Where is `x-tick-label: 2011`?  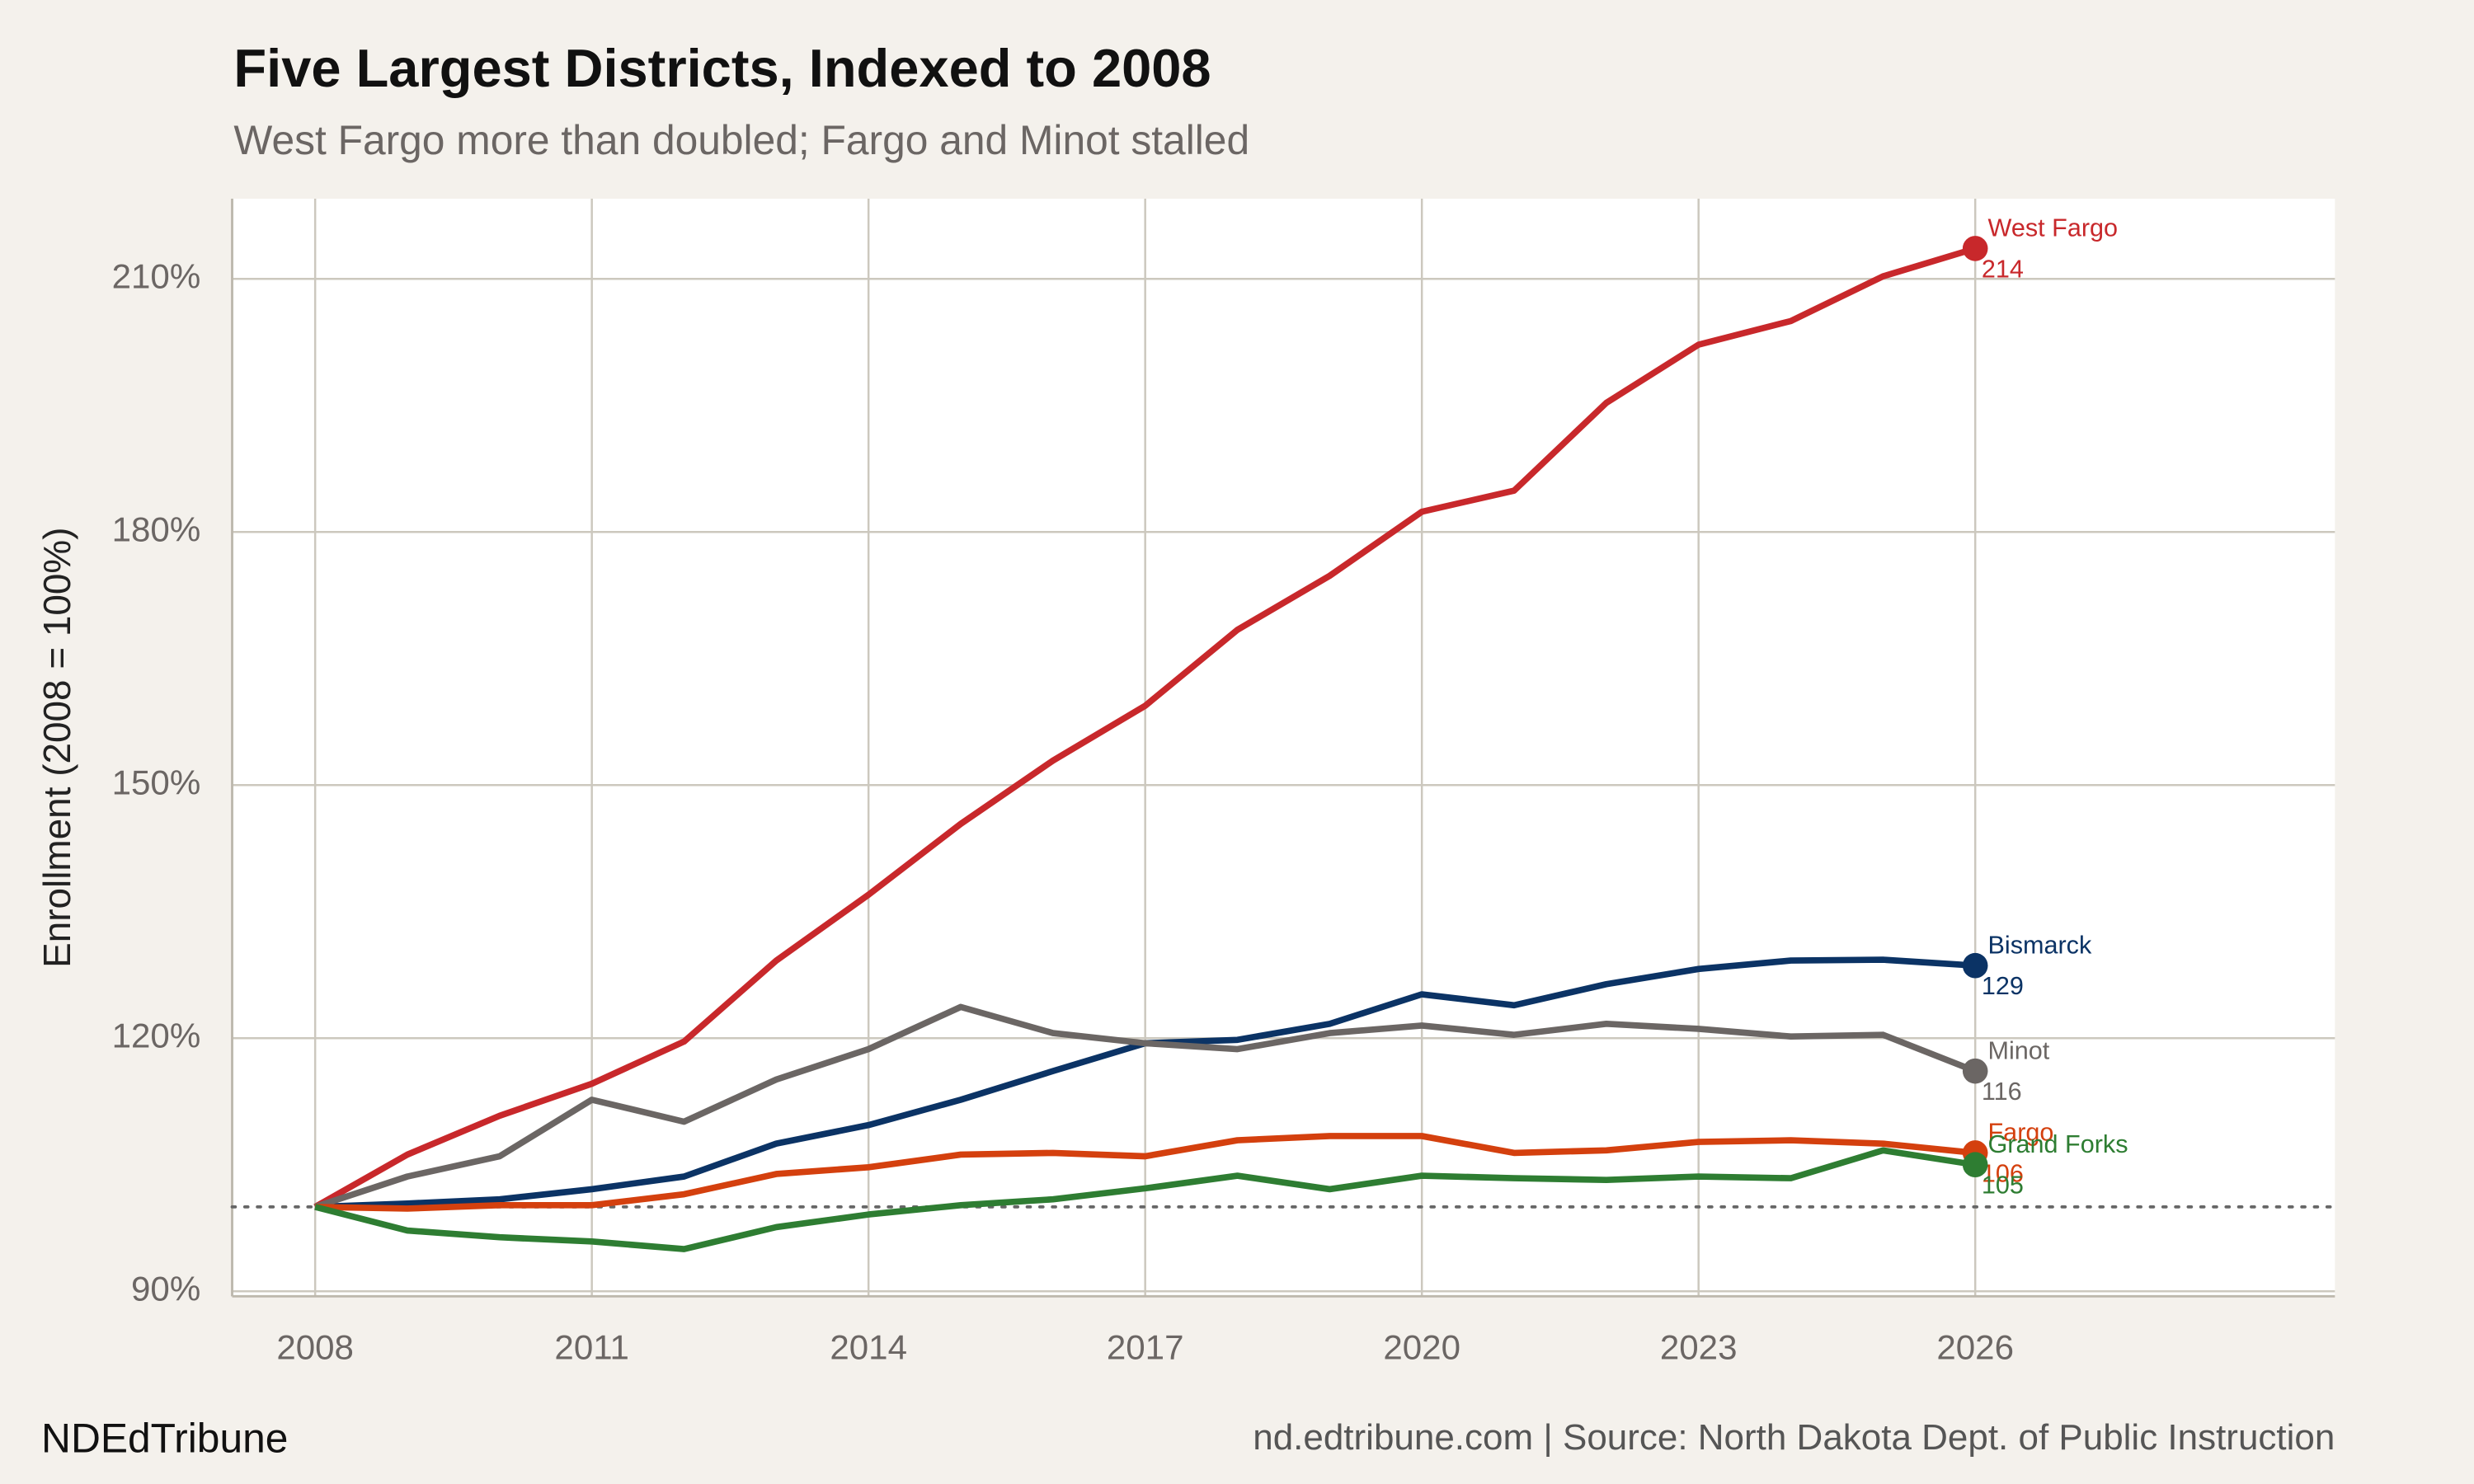
x-tick-label: 2011 is located at coordinates (591, 1347).